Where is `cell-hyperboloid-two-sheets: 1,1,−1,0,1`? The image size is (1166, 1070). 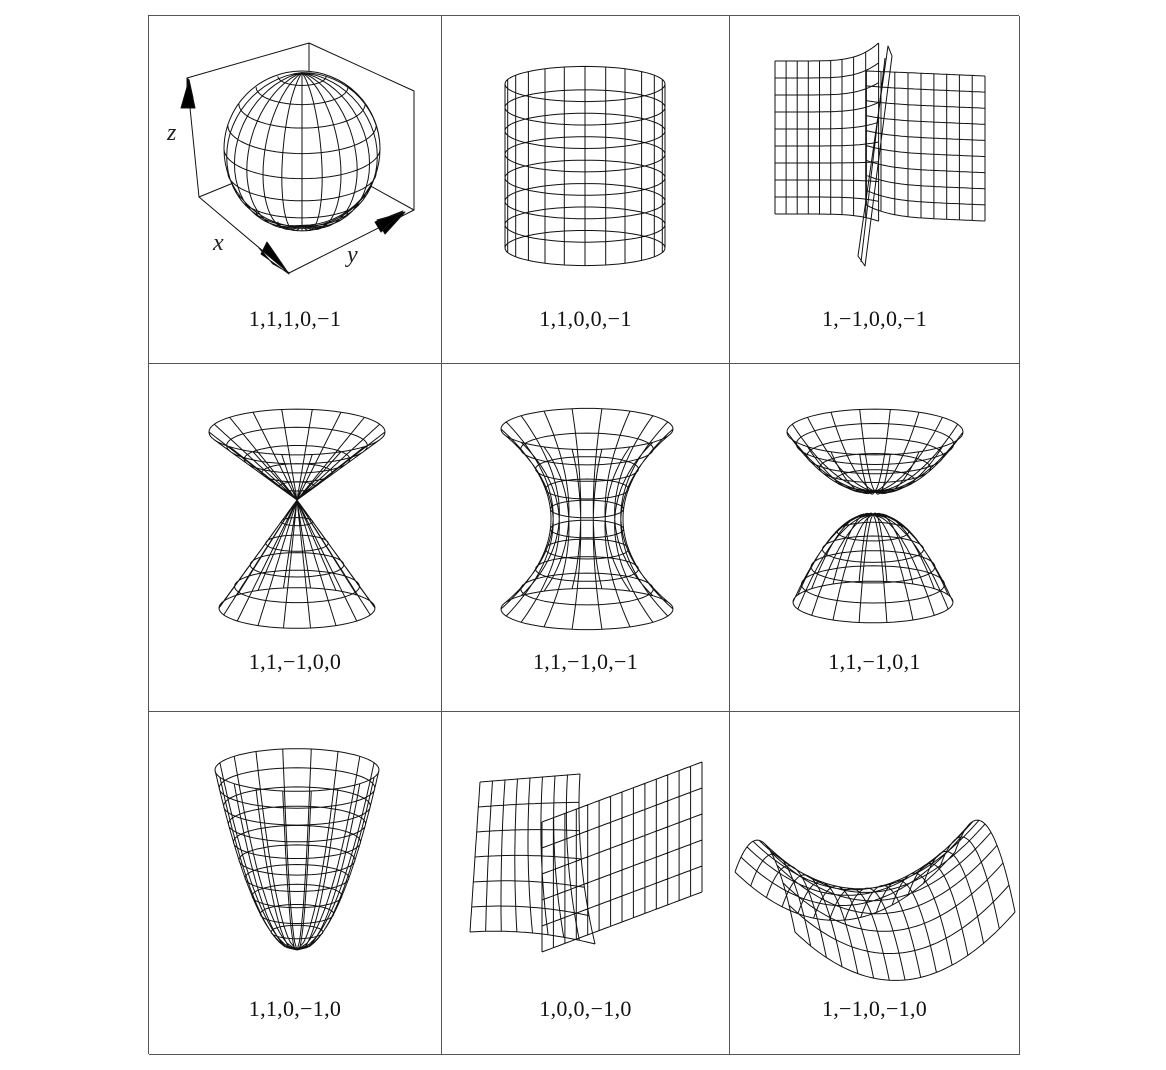 cell-hyperboloid-two-sheets: 1,1,−1,0,1 is located at coordinates (875, 538).